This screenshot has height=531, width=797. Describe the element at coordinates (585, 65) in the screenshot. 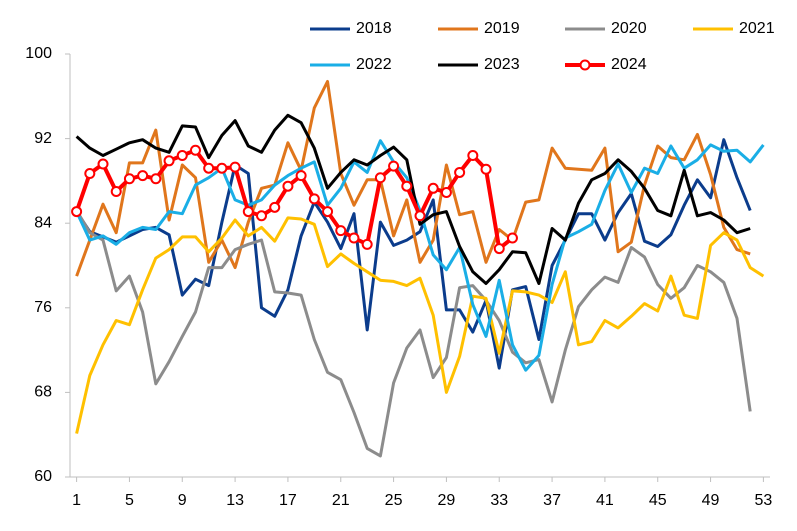

I see `legend-marker` at that location.